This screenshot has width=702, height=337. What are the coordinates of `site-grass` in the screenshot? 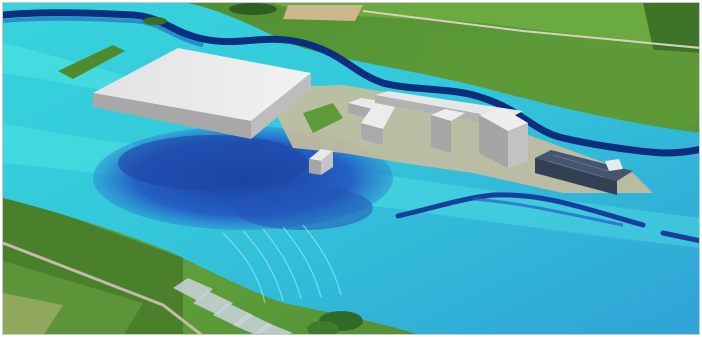 It's located at (323, 118).